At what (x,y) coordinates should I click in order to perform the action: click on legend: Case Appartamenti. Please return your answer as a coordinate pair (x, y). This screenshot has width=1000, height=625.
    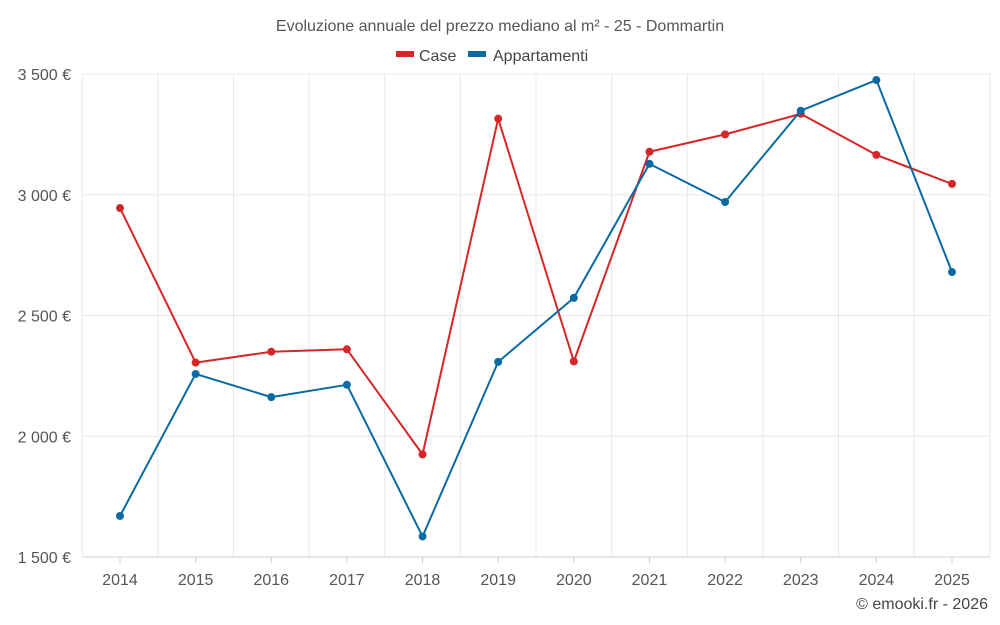
    Looking at the image, I should click on (492, 56).